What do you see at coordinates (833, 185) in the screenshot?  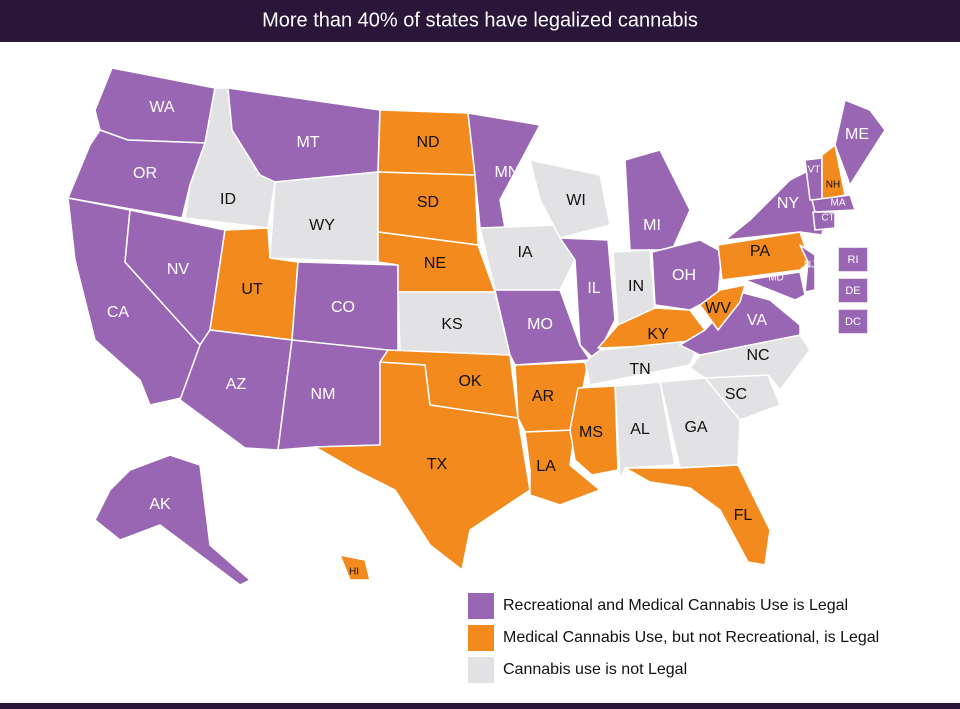 I see `state-label: NH` at bounding box center [833, 185].